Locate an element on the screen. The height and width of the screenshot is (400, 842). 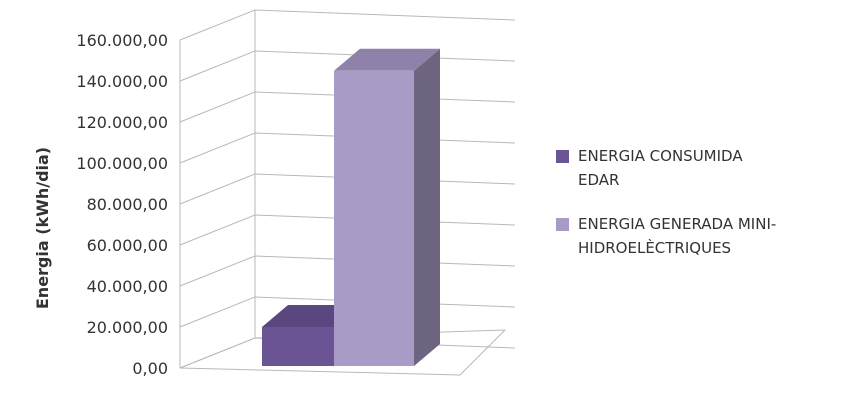
legend-item-energia-consumida: ENERGIA CONSUMIDA EDAR is located at coordinates (696, 168).